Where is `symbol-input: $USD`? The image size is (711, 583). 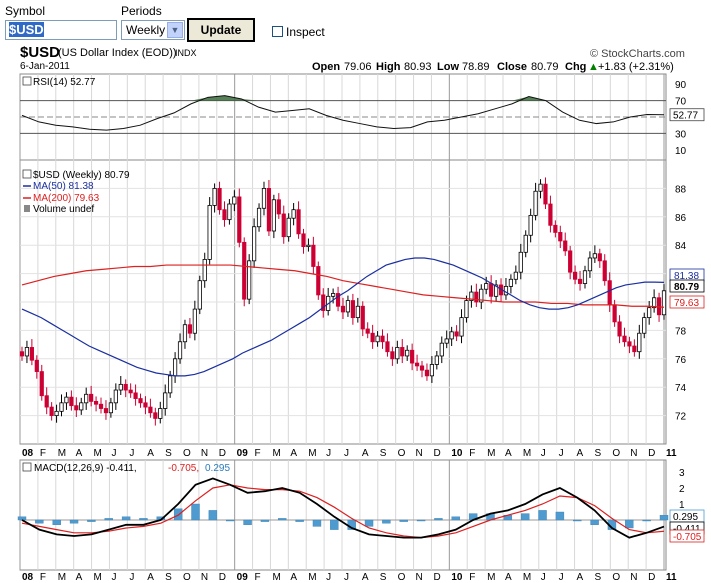
symbol-input: $USD is located at coordinates (61, 30).